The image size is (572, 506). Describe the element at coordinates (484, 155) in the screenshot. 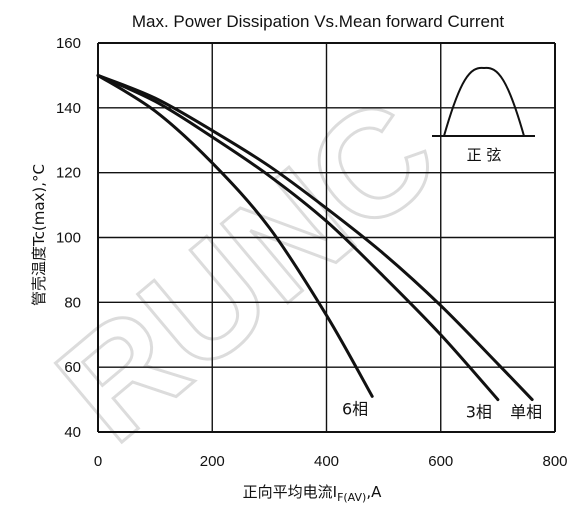

I see `inset-label: 正 弦` at that location.